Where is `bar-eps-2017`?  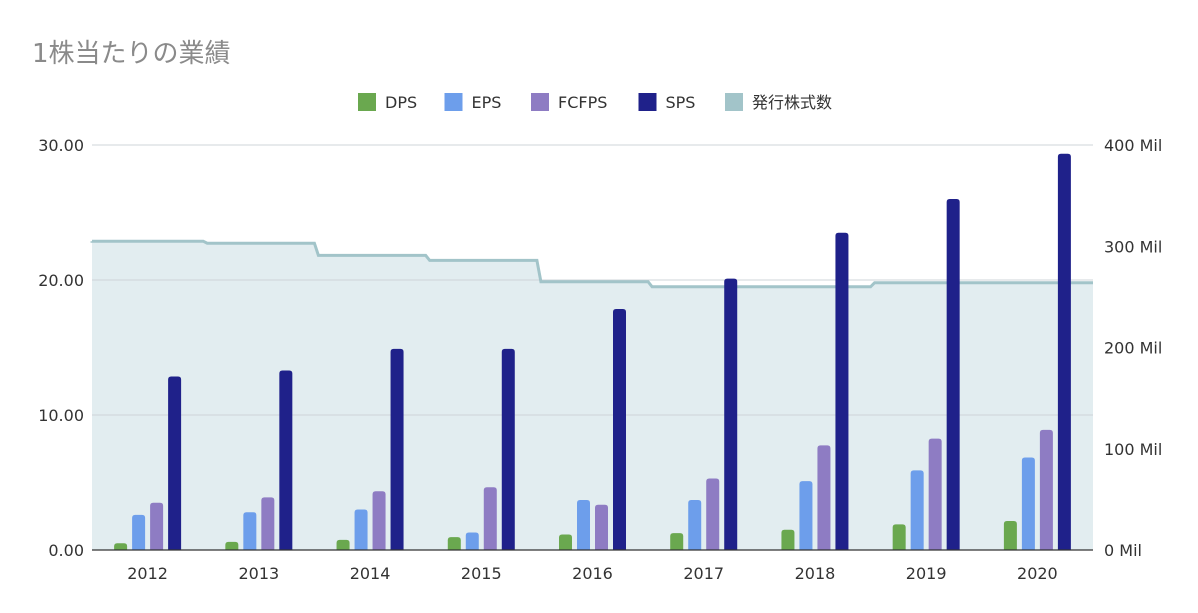
bar-eps-2017 is located at coordinates (695, 525).